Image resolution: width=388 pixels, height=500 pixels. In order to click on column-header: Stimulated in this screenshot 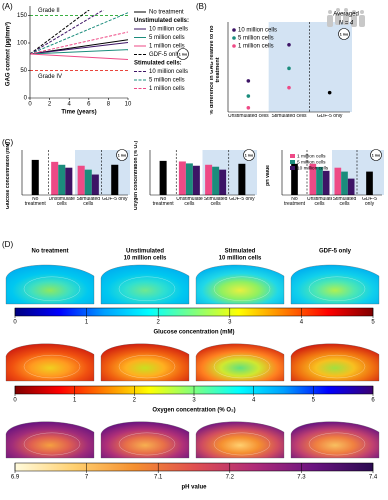, I will do `click(240, 252)`.